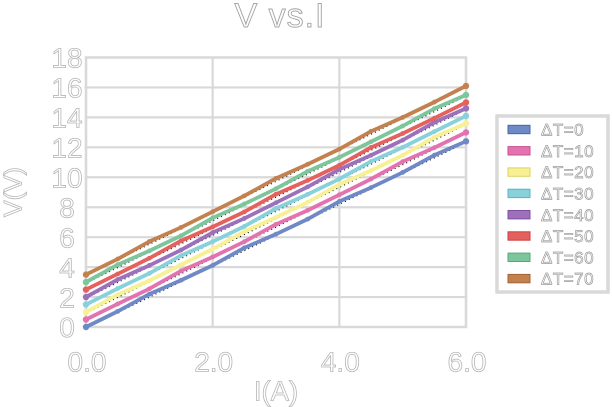  Describe the element at coordinates (276, 391) in the screenshot. I see `svg-text: I(A)` at that location.